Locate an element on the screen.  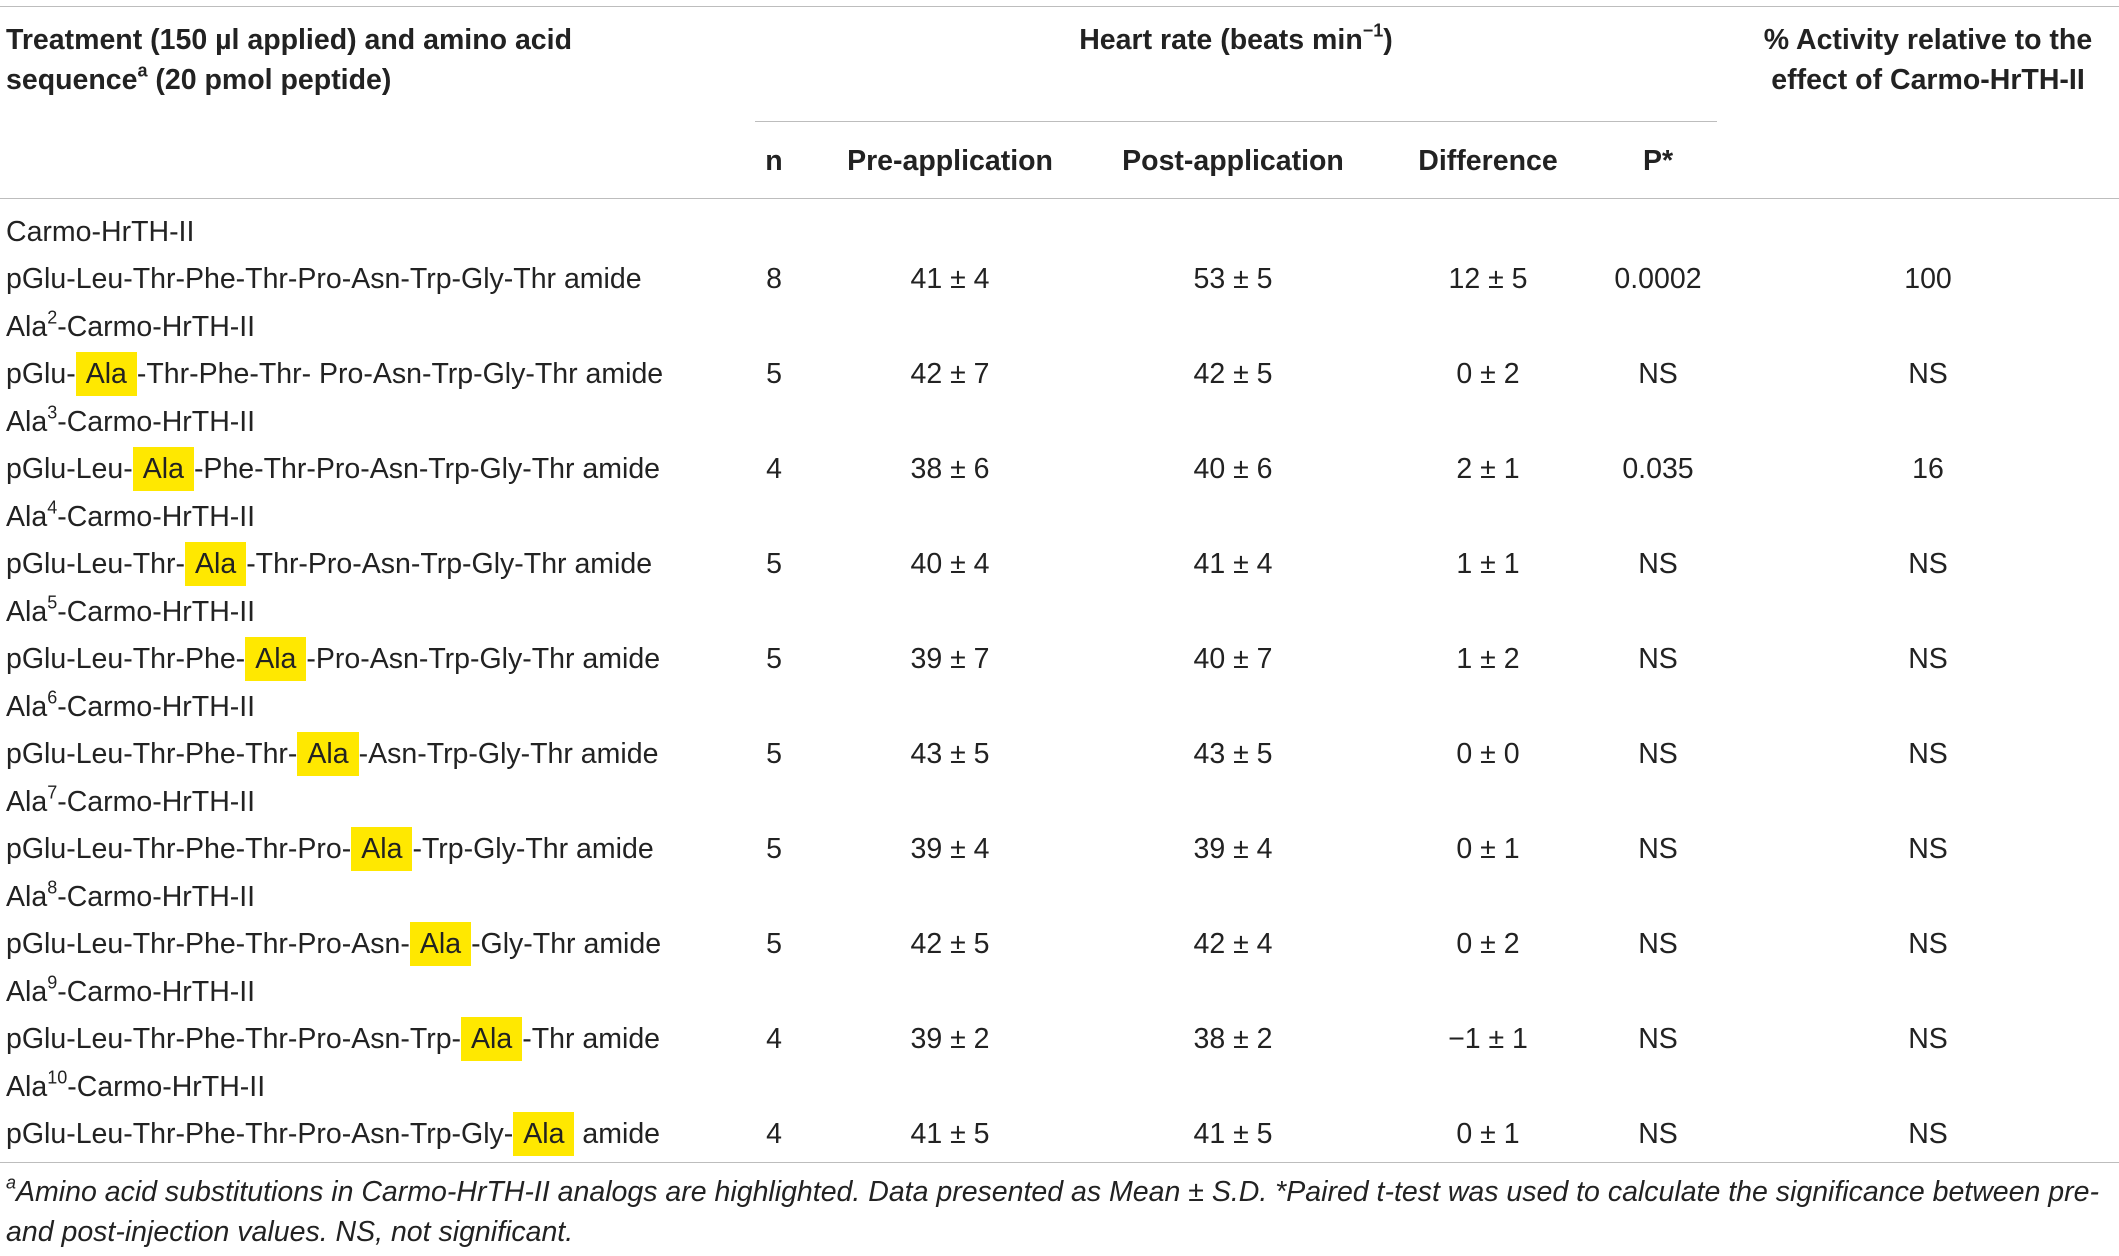
cell-pre-application: 39 ± 7 is located at coordinates (950, 659).